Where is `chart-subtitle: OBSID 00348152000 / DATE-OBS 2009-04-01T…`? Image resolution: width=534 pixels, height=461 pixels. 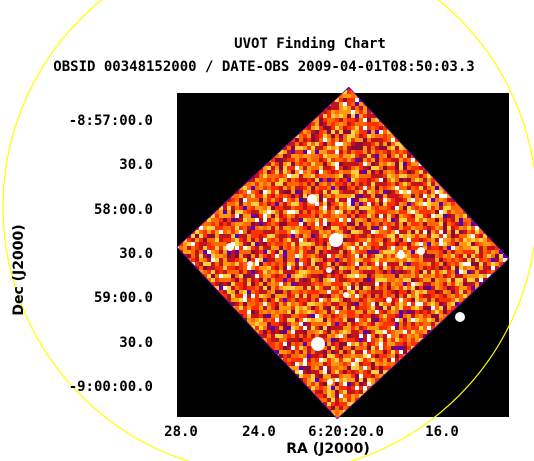 chart-subtitle: OBSID 00348152000 / DATE-OBS 2009-04-01T… is located at coordinates (264, 67).